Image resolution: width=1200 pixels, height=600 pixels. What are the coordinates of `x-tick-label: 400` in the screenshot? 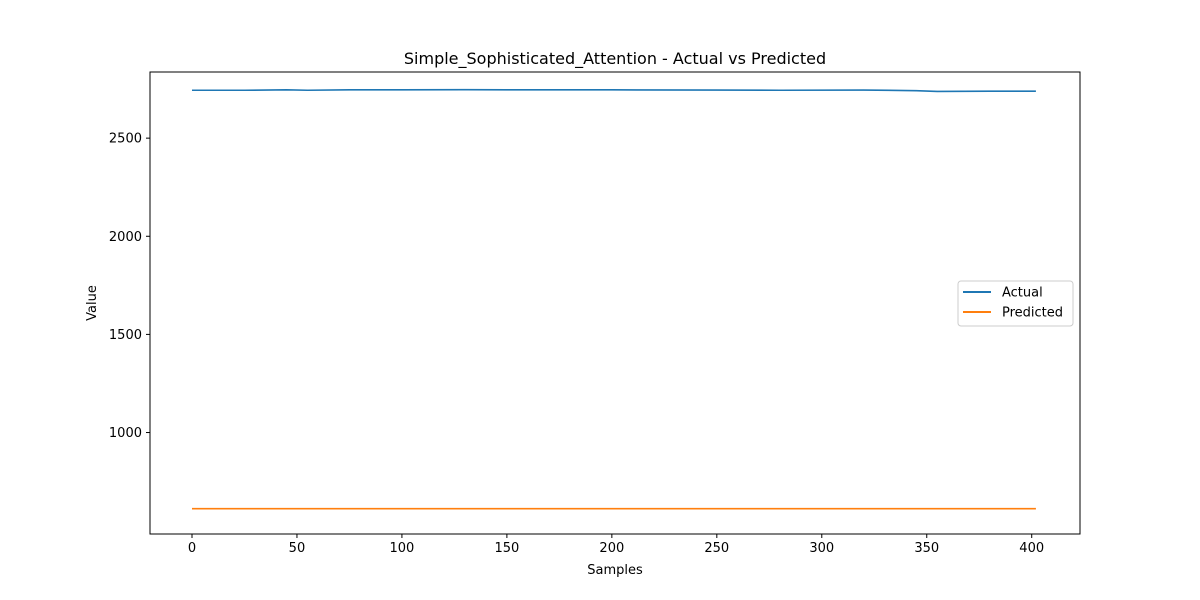 It's located at (1031, 548).